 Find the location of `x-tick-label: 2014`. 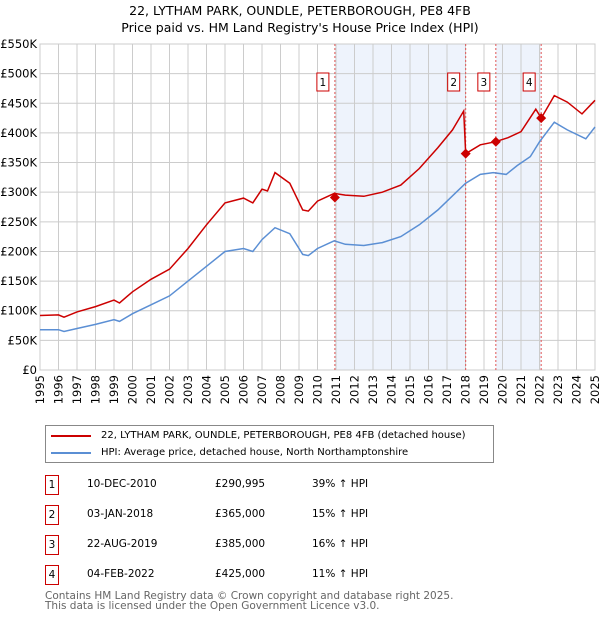

x-tick-label: 2014 is located at coordinates (392, 389).